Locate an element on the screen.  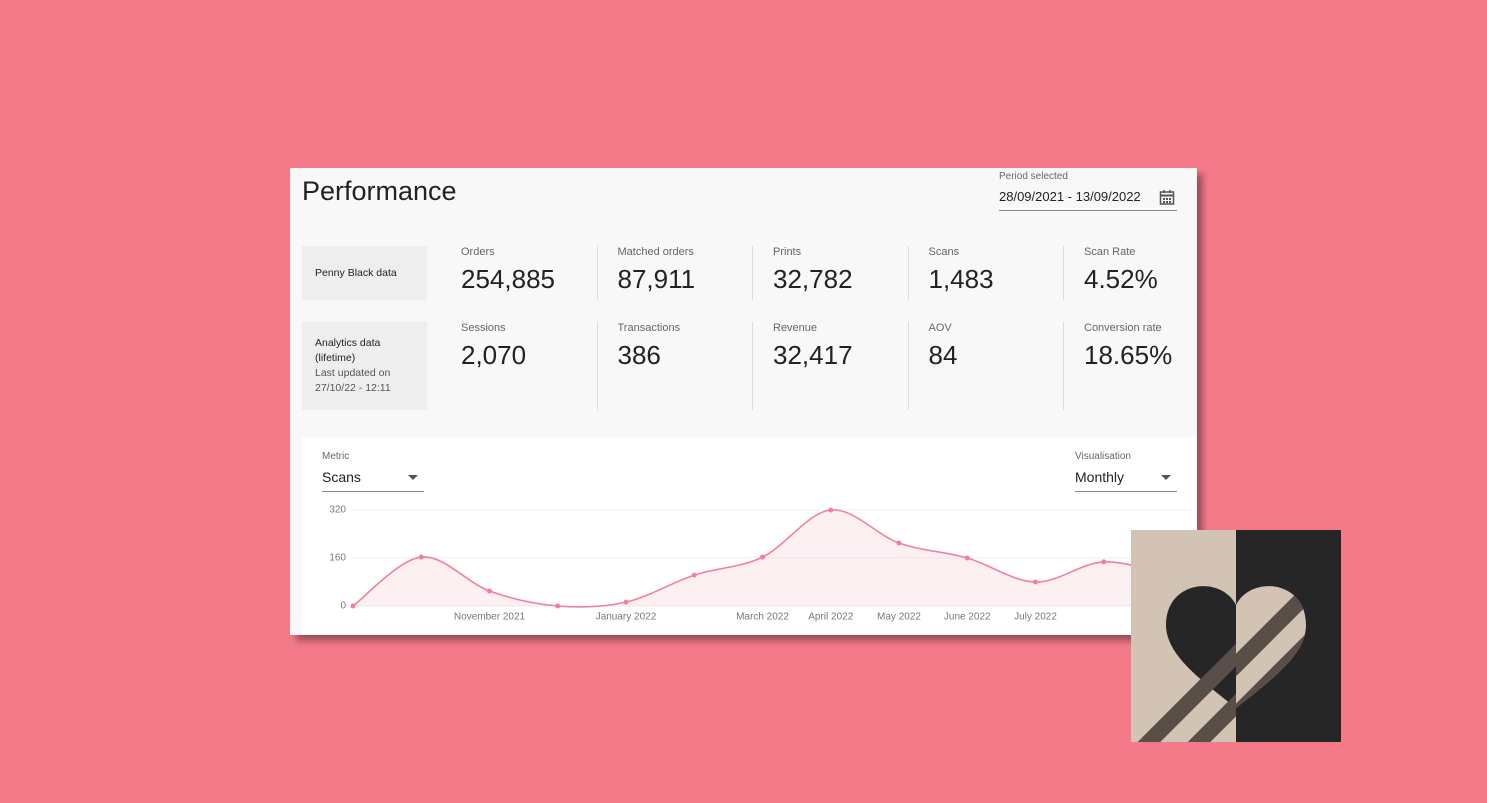
metric-value: 1,483 is located at coordinates (961, 279).